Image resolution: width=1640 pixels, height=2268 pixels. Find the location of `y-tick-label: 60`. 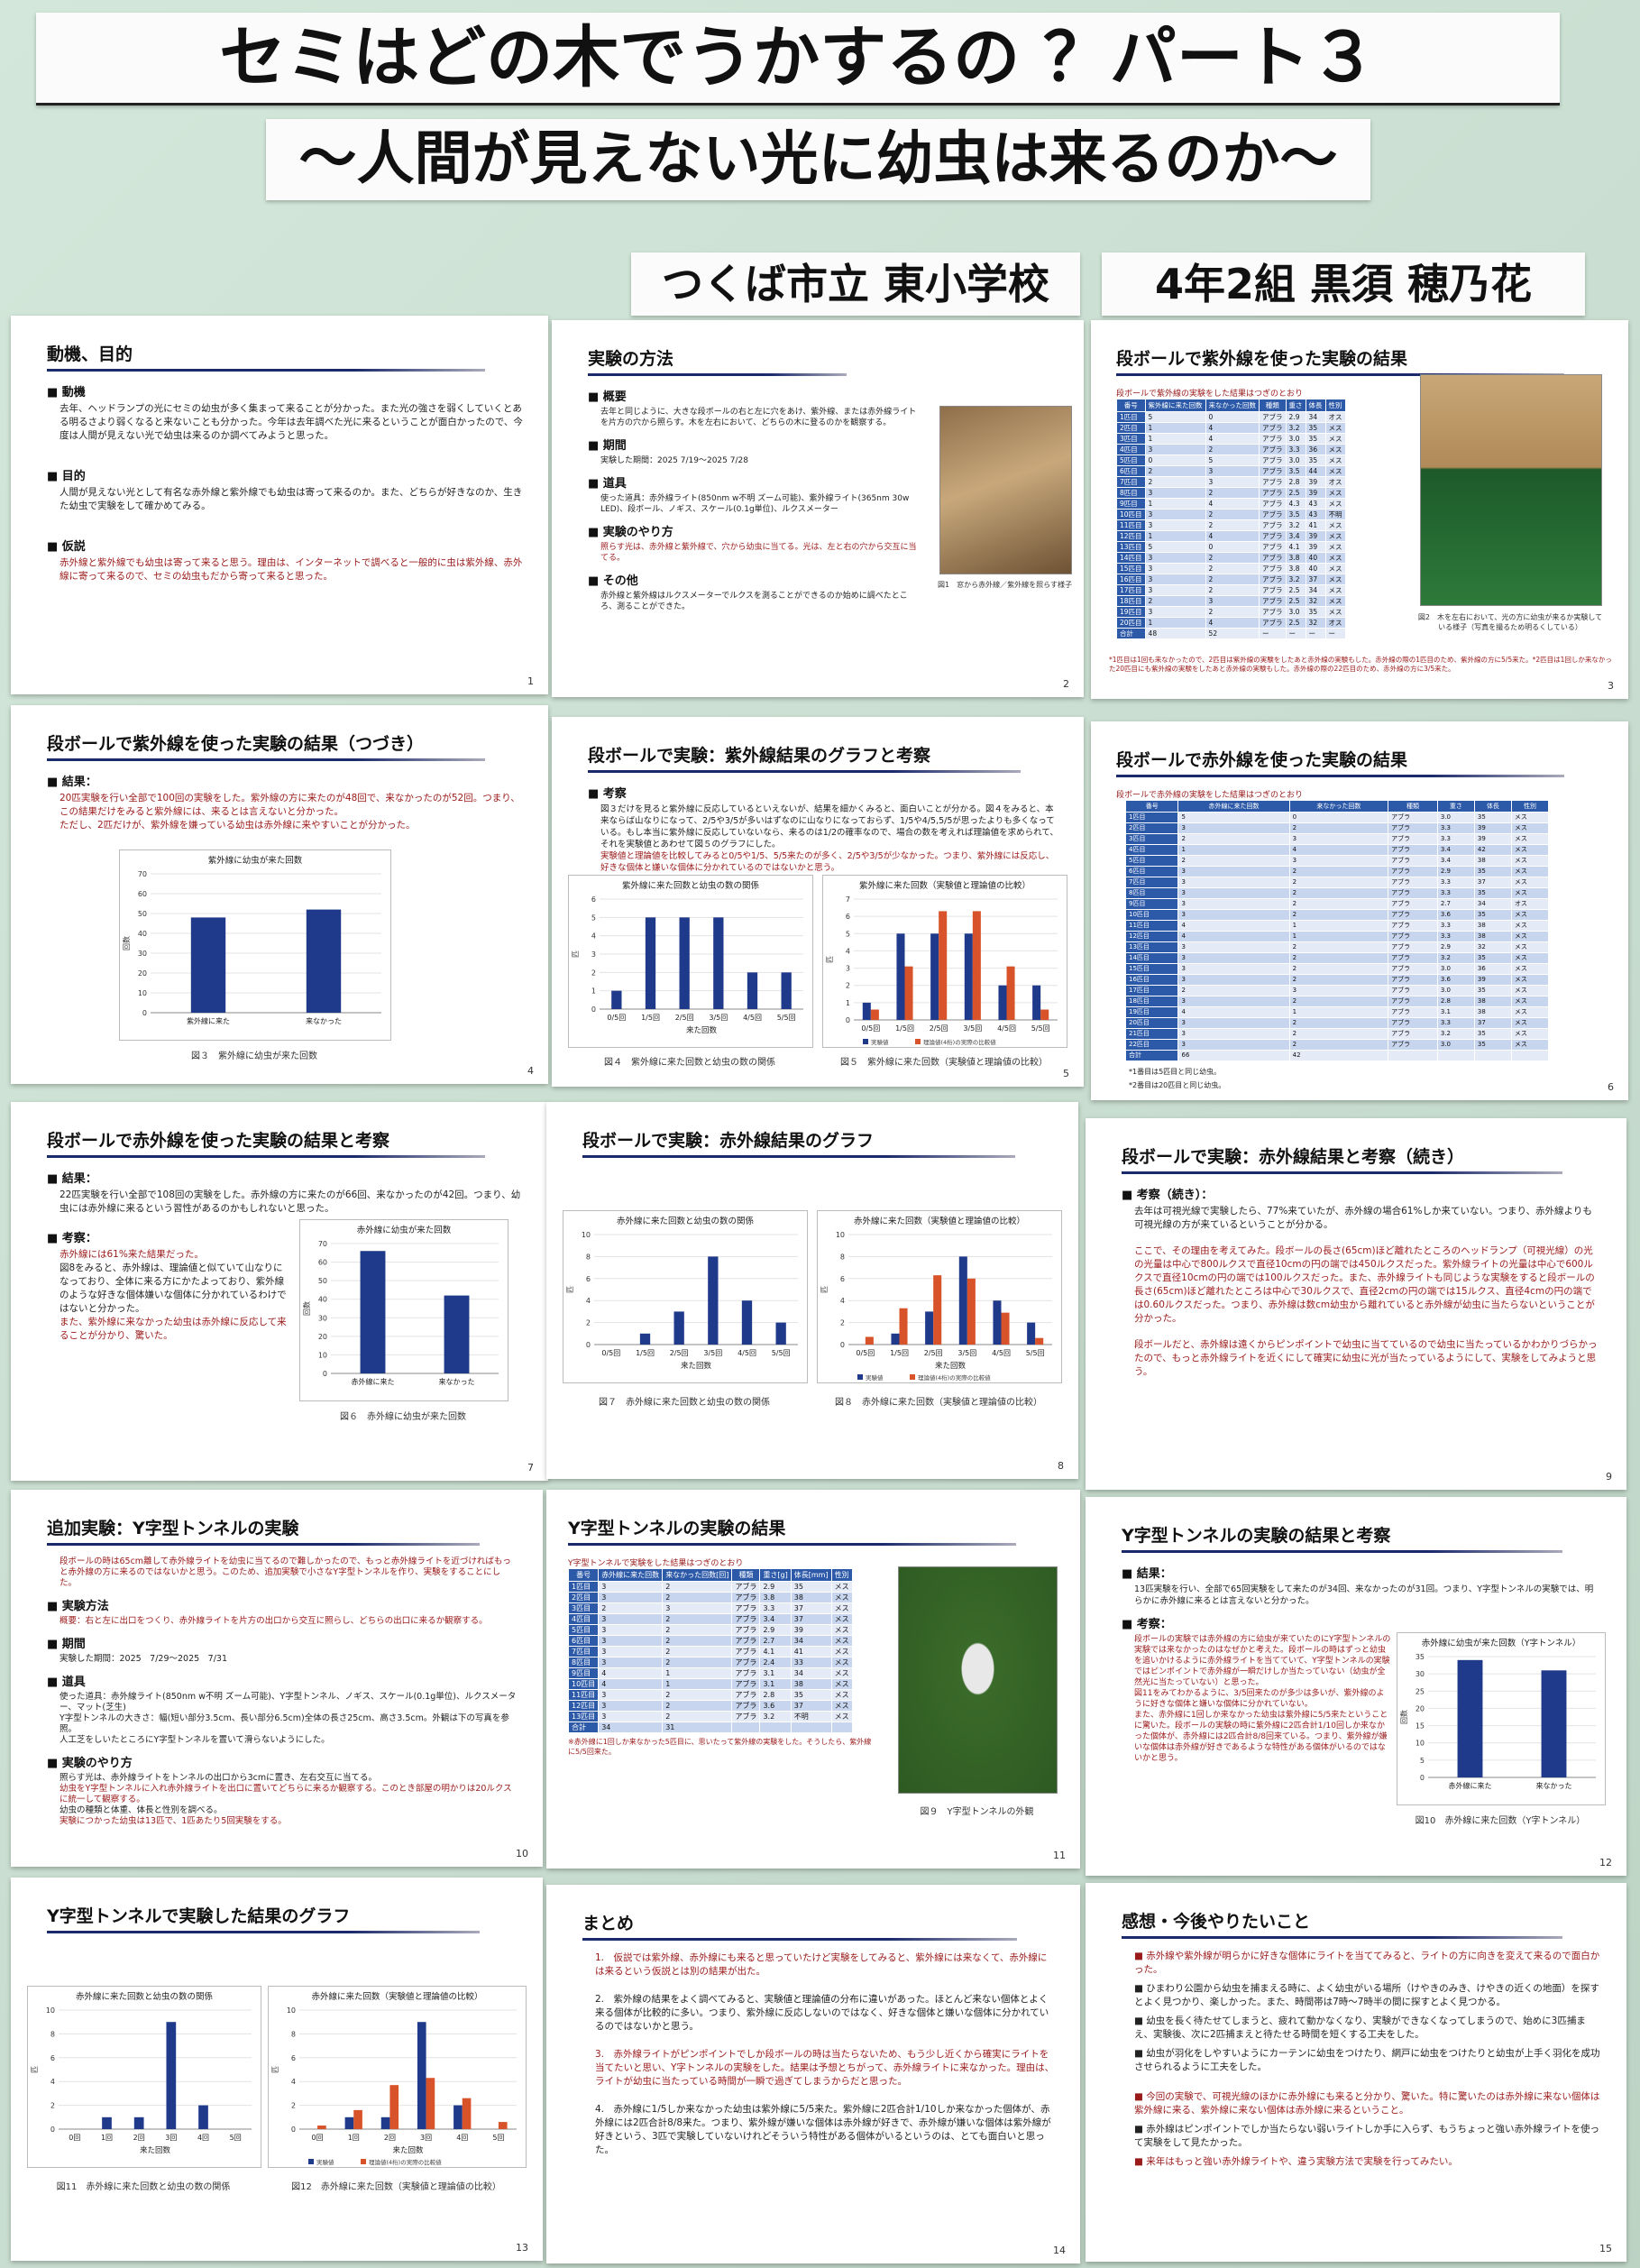

y-tick-label: 60 is located at coordinates (142, 894).